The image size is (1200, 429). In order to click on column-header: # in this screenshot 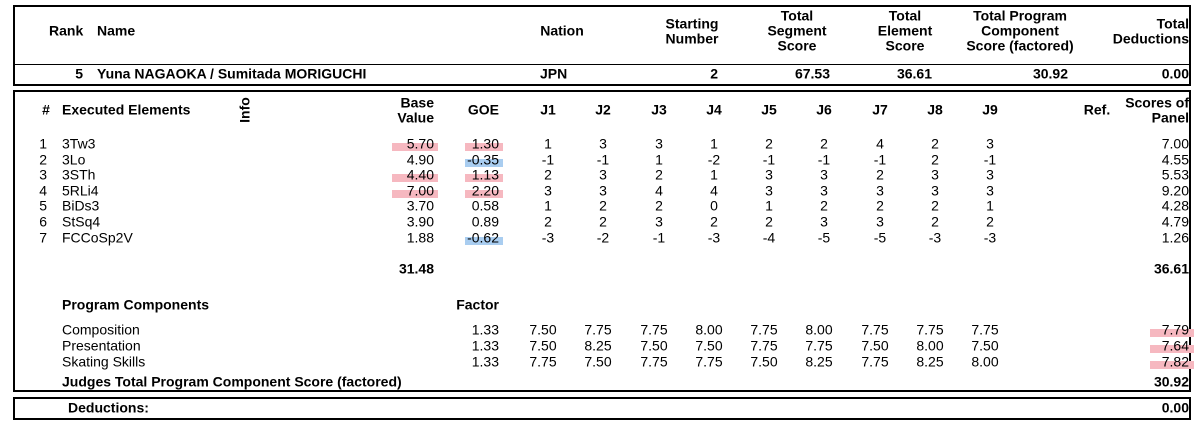, I will do `click(46, 109)`.